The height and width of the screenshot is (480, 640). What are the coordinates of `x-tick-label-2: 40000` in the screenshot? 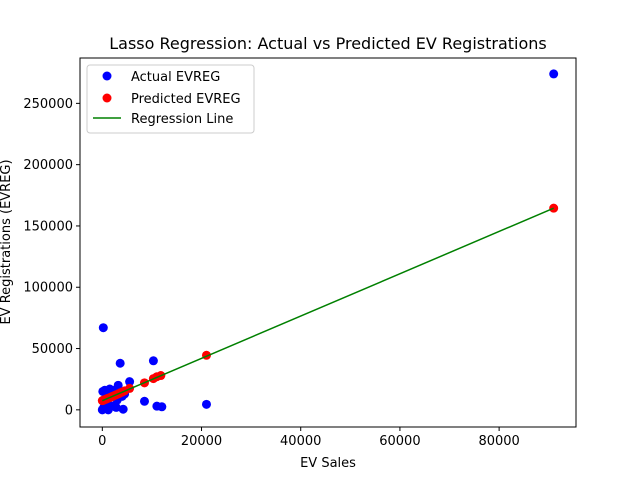 It's located at (300, 441).